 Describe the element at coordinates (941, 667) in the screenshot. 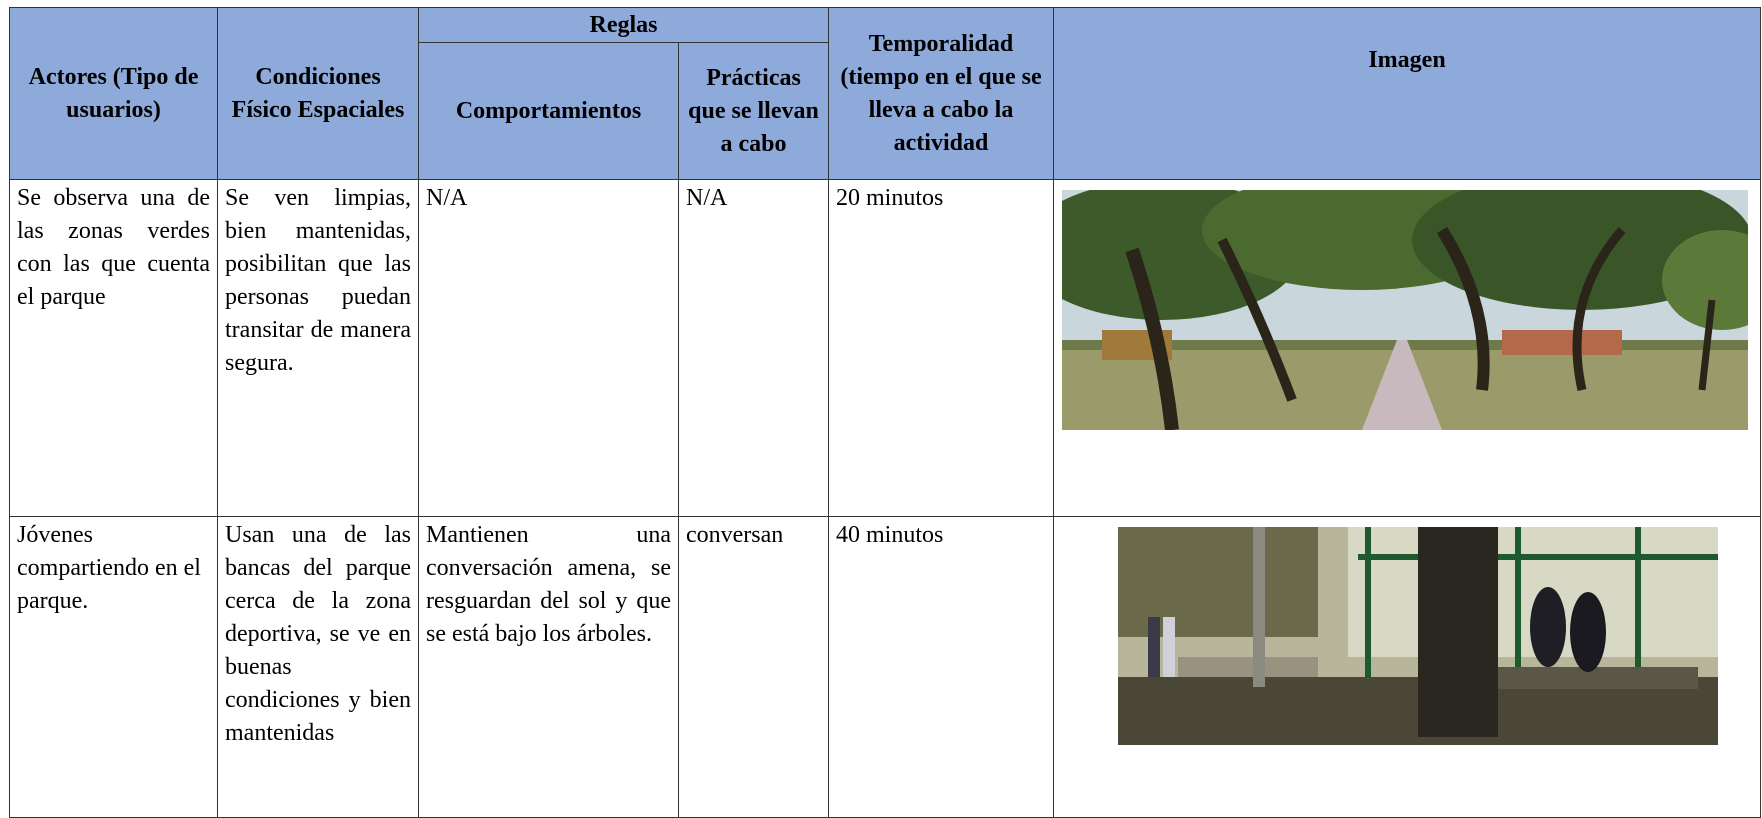

I see `cell: 40 minutos` at that location.